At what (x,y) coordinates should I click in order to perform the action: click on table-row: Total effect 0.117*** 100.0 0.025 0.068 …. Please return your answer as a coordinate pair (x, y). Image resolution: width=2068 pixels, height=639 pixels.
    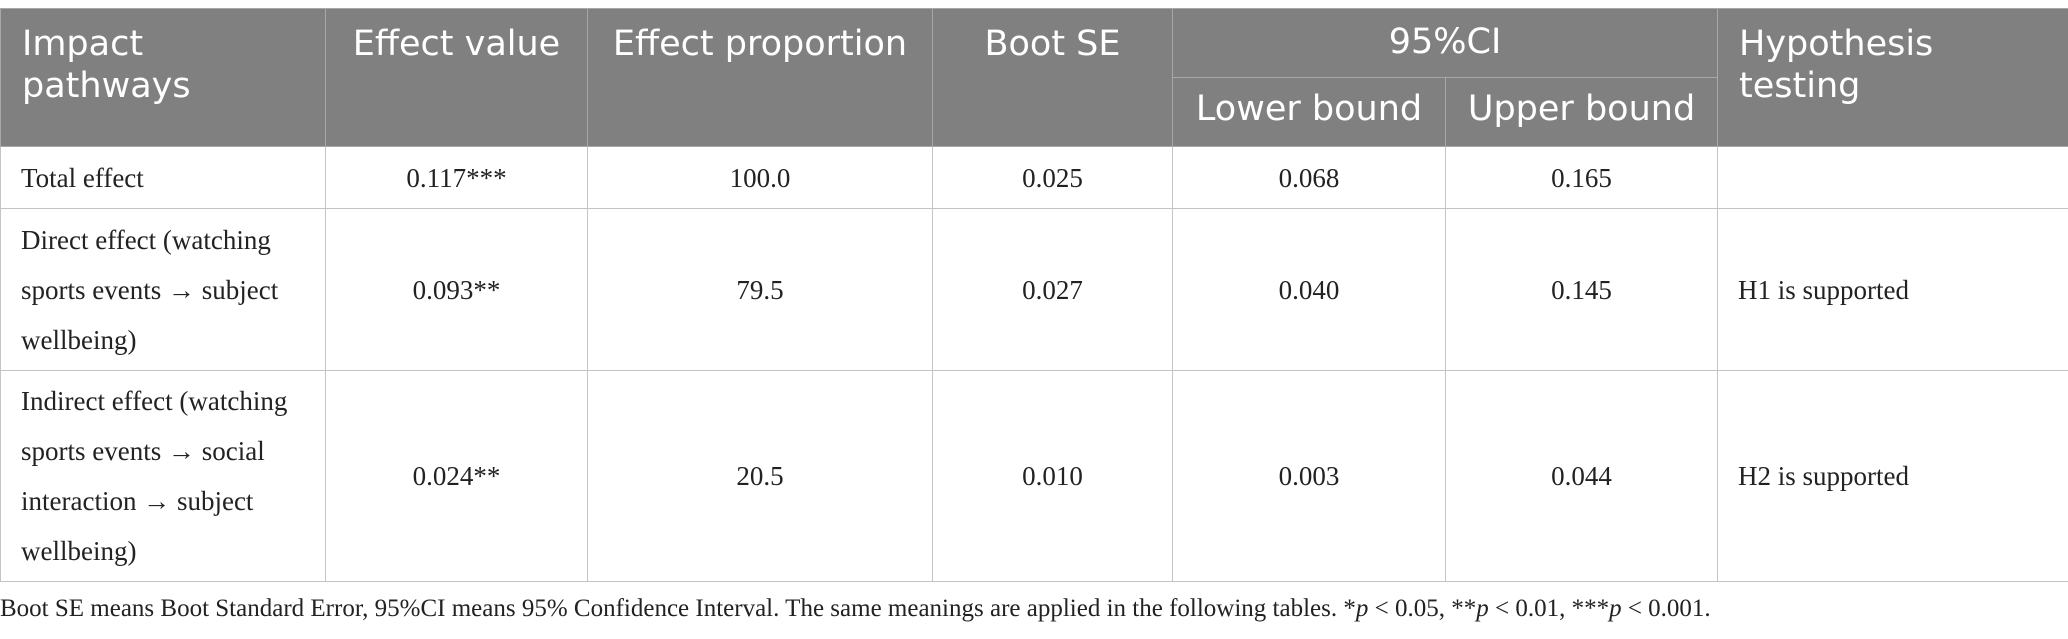
    Looking at the image, I should click on (1034, 177).